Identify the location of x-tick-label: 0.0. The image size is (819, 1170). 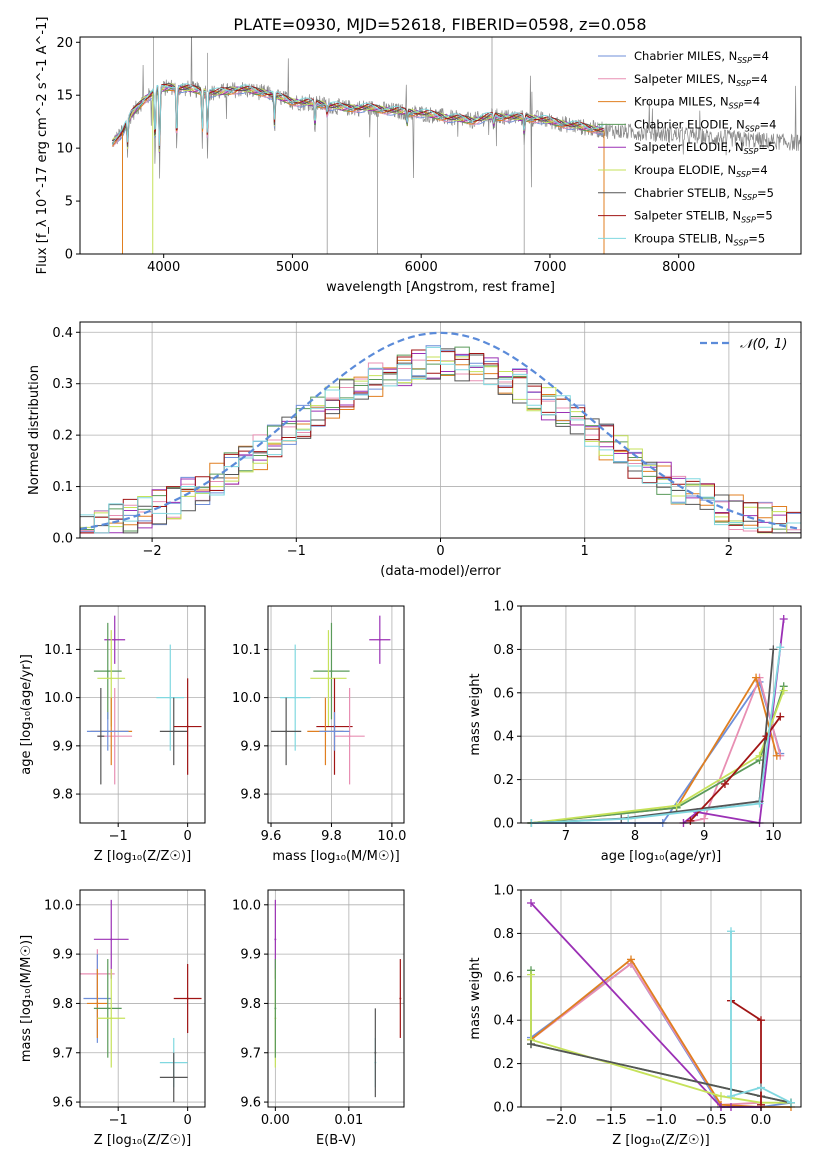
(761, 1120).